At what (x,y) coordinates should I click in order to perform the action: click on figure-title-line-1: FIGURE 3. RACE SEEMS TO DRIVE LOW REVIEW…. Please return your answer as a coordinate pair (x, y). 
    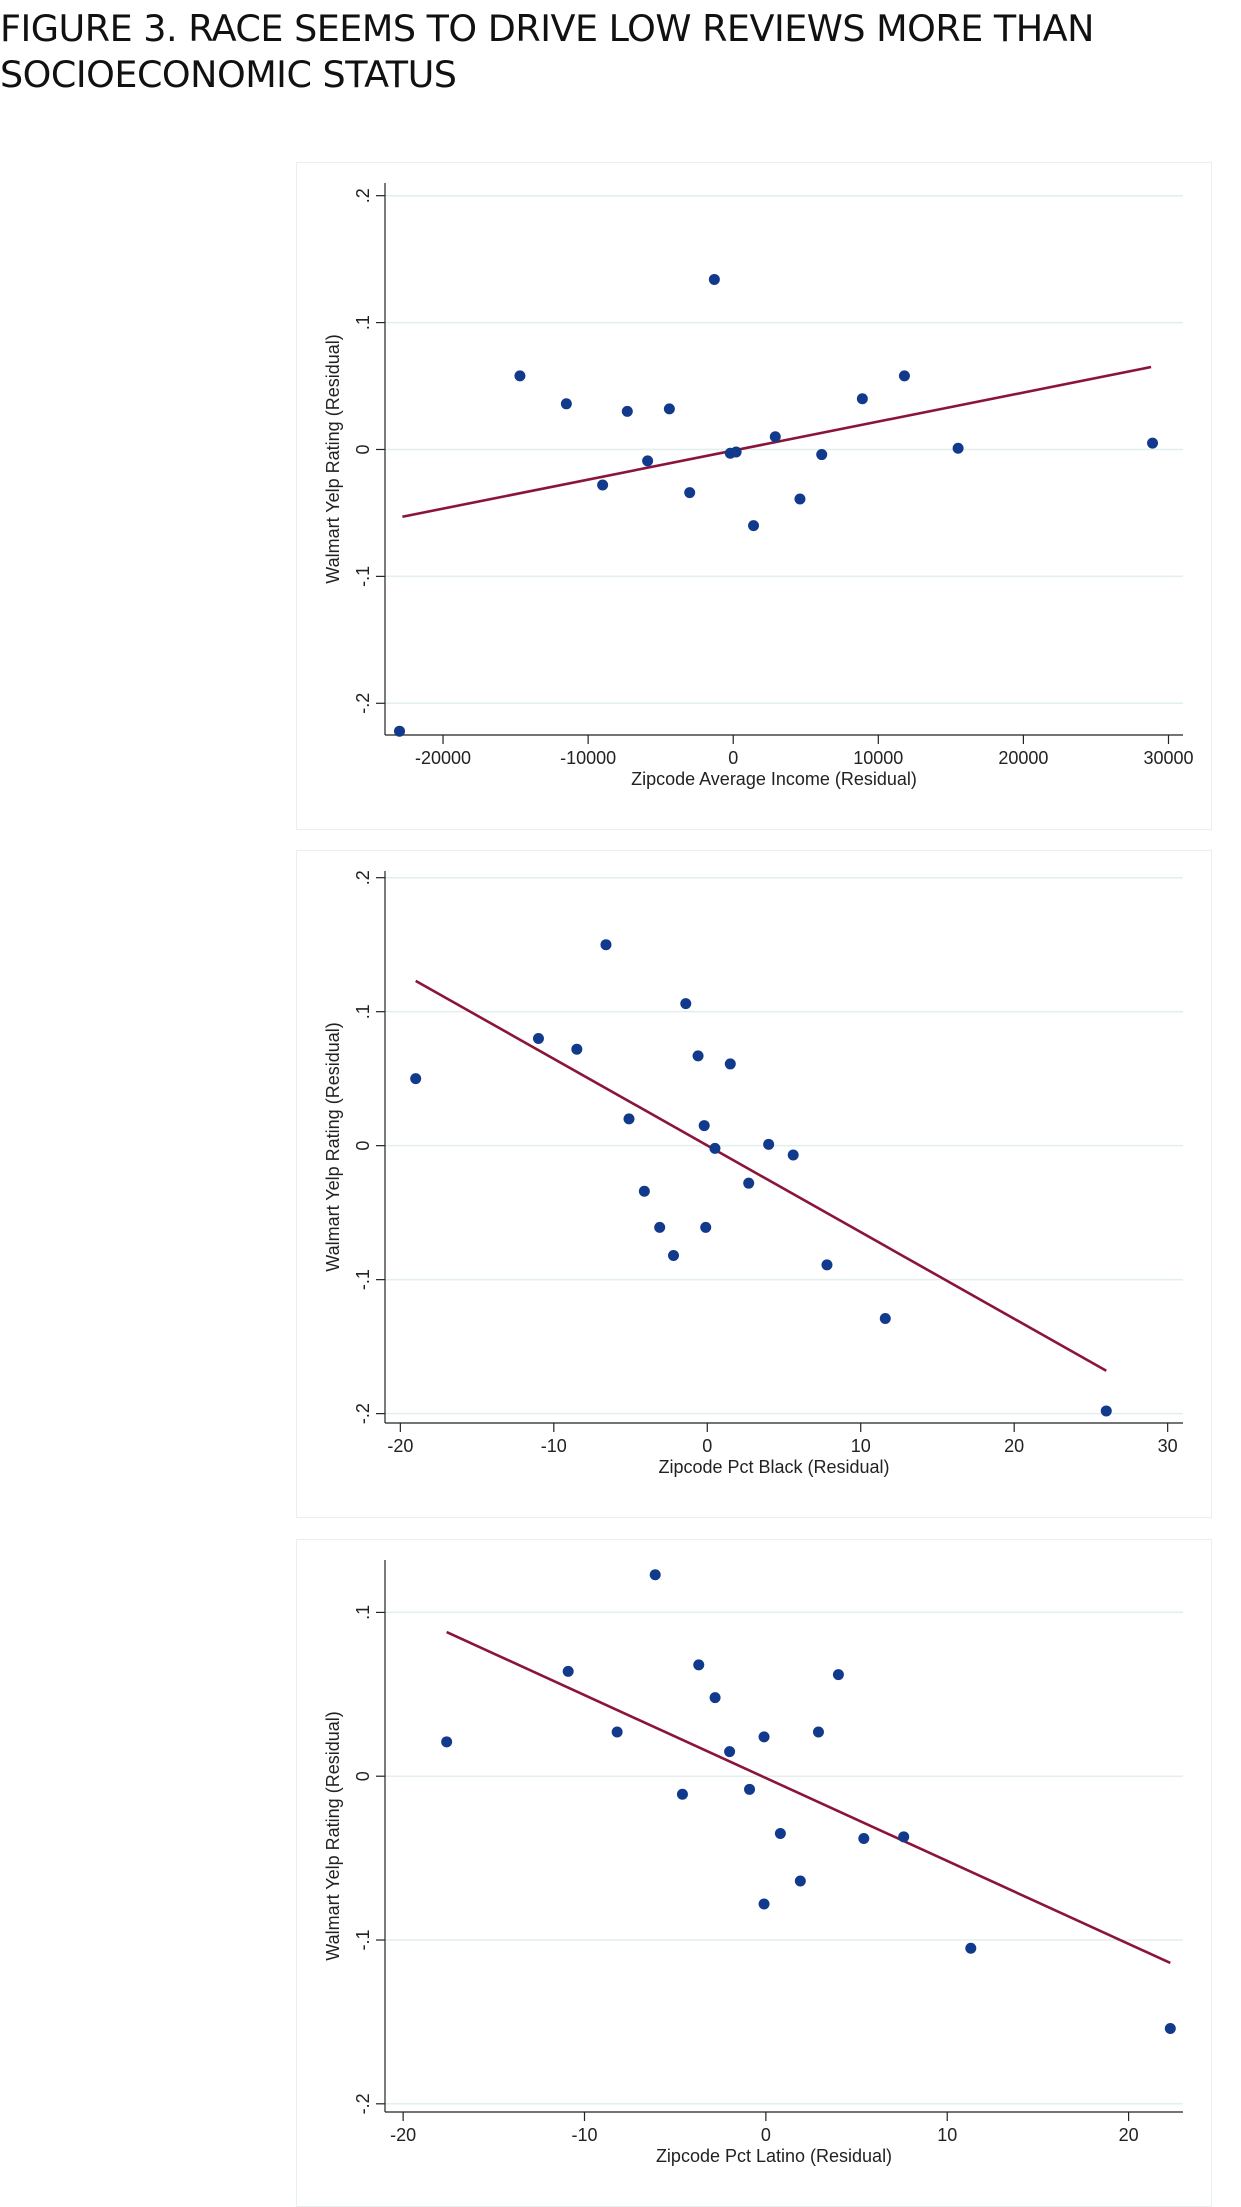
    Looking at the image, I should click on (547, 28).